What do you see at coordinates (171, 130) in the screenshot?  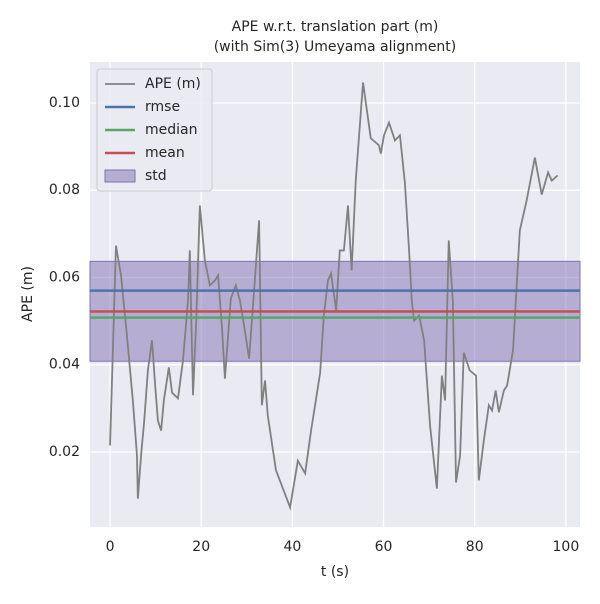 I see `legend-label: median` at bounding box center [171, 130].